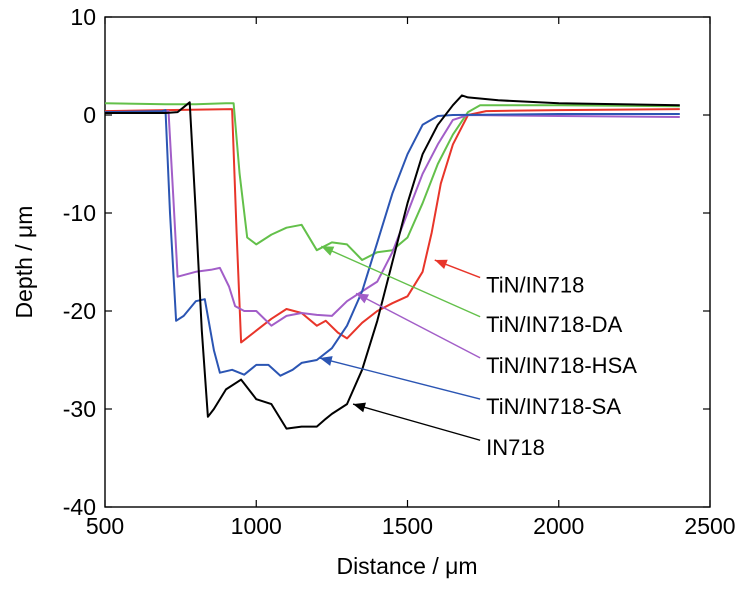 This screenshot has height=590, width=745. What do you see at coordinates (79, 409) in the screenshot?
I see `y-tick-label: -30` at bounding box center [79, 409].